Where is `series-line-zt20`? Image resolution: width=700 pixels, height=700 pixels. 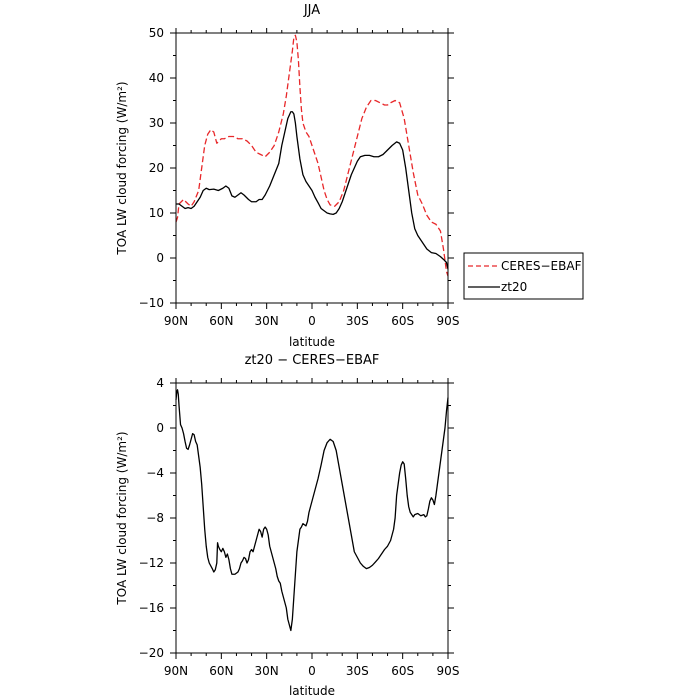
series-line-zt20 is located at coordinates (312, 190).